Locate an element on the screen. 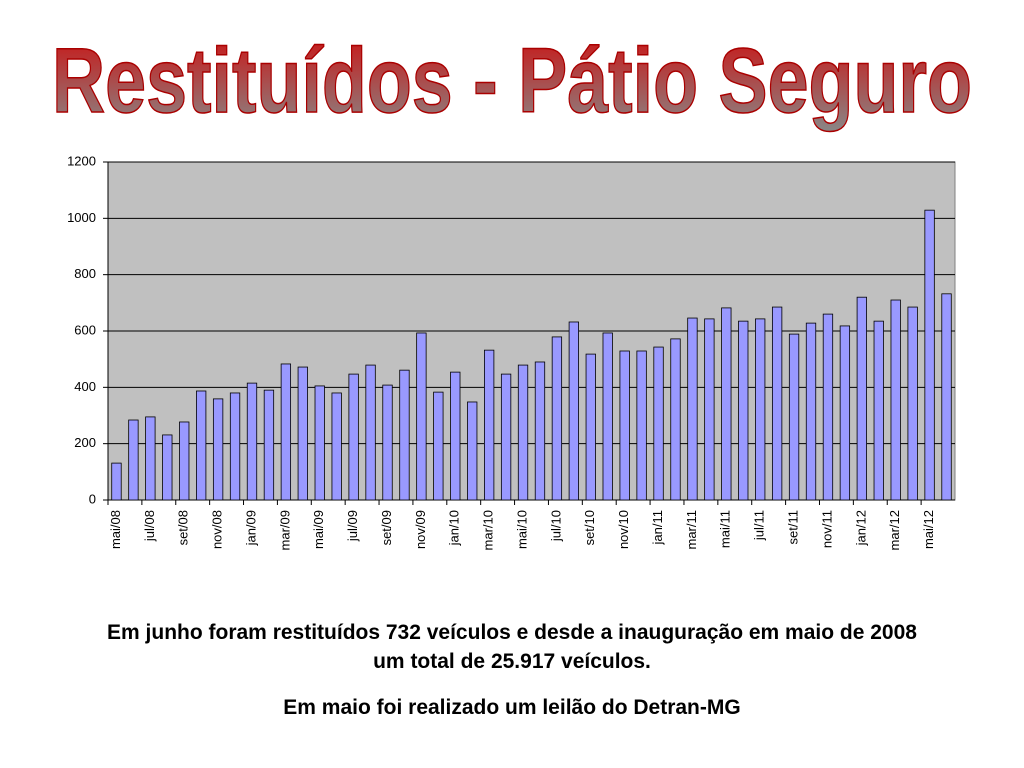  y-tick-label: 400 is located at coordinates (85, 386).